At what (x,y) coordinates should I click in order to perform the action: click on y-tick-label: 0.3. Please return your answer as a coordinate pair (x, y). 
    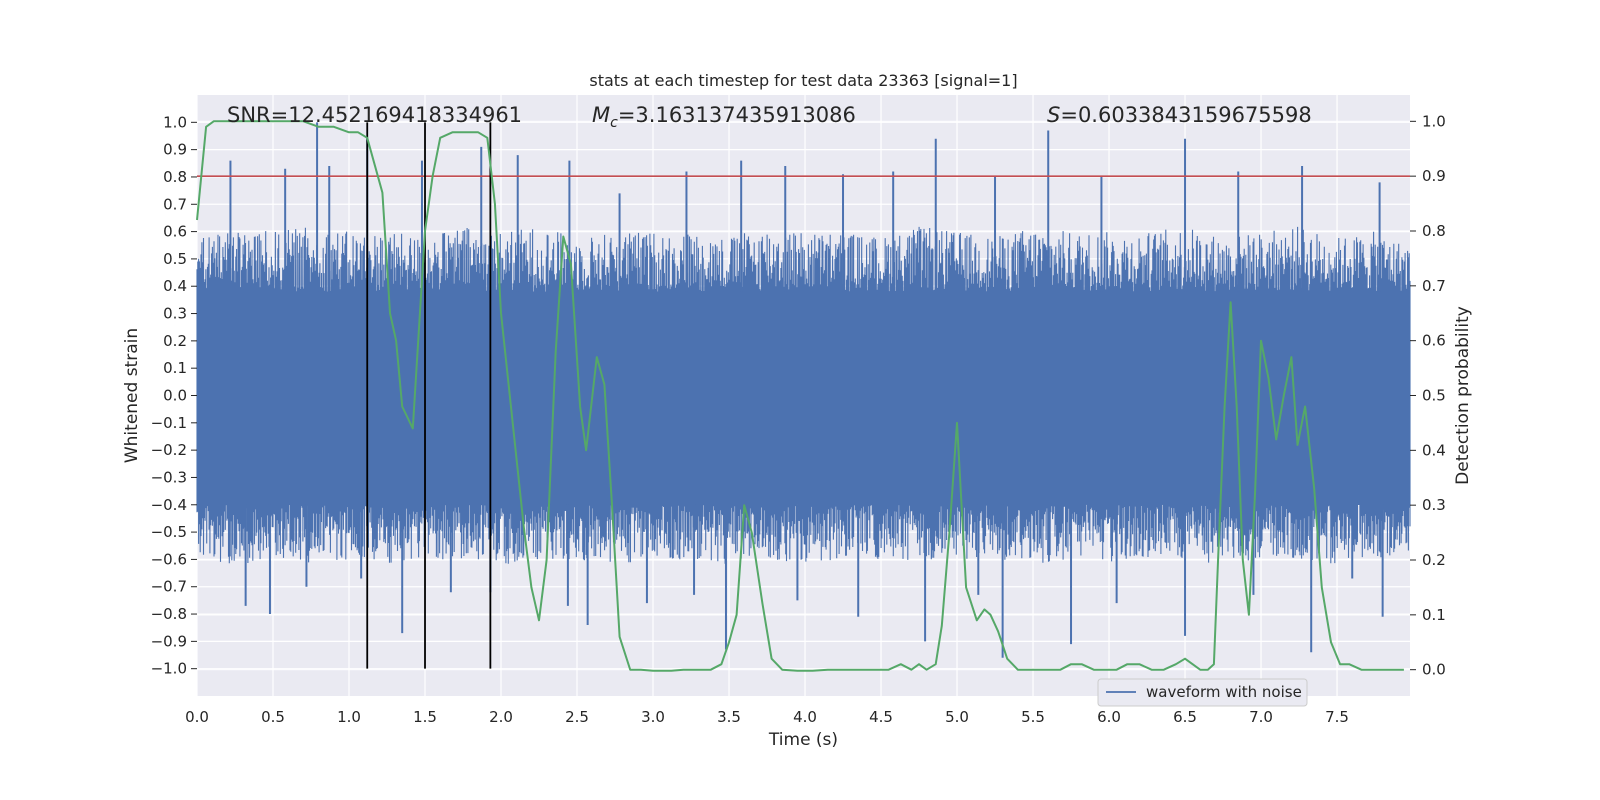
    Looking at the image, I should click on (175, 314).